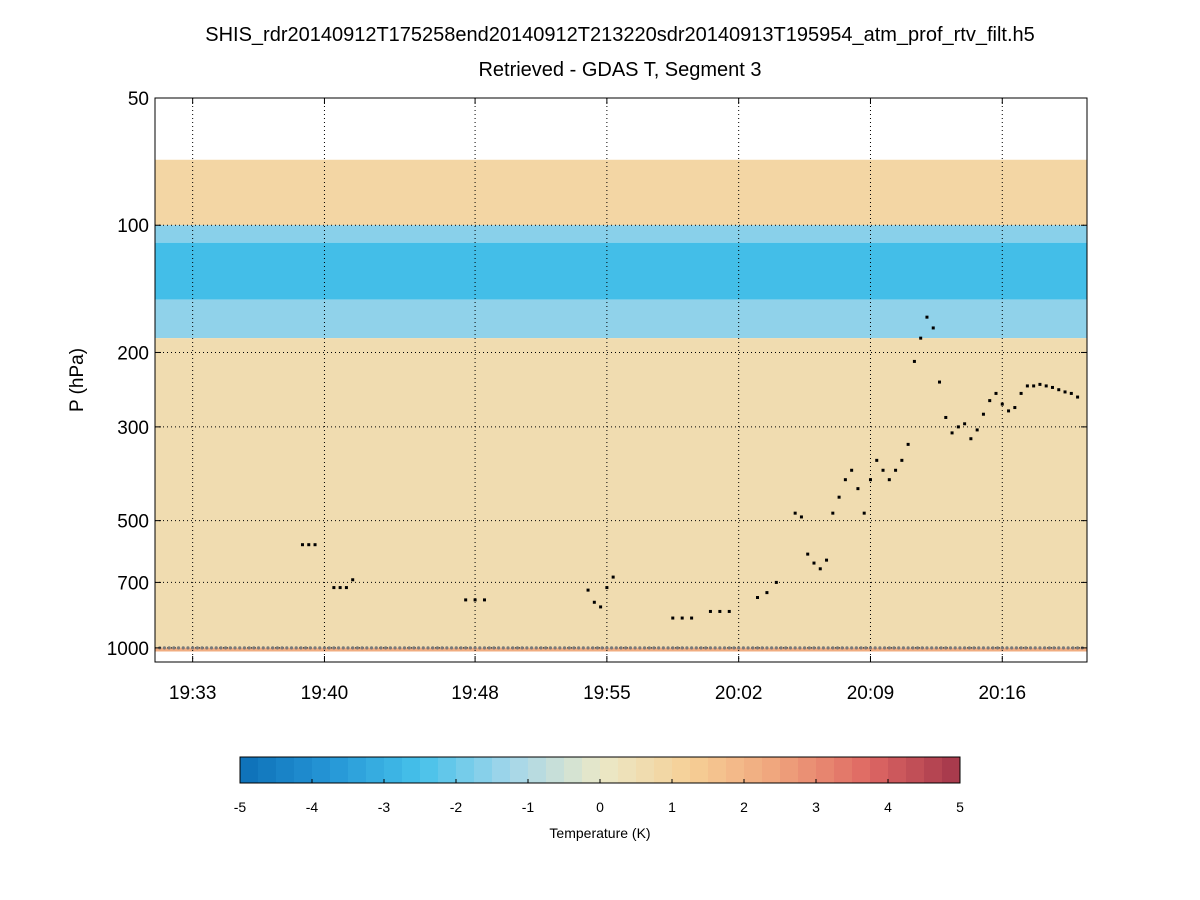 This screenshot has height=900, width=1200. What do you see at coordinates (744, 807) in the screenshot?
I see `colorbar-tick-label-7: 2` at bounding box center [744, 807].